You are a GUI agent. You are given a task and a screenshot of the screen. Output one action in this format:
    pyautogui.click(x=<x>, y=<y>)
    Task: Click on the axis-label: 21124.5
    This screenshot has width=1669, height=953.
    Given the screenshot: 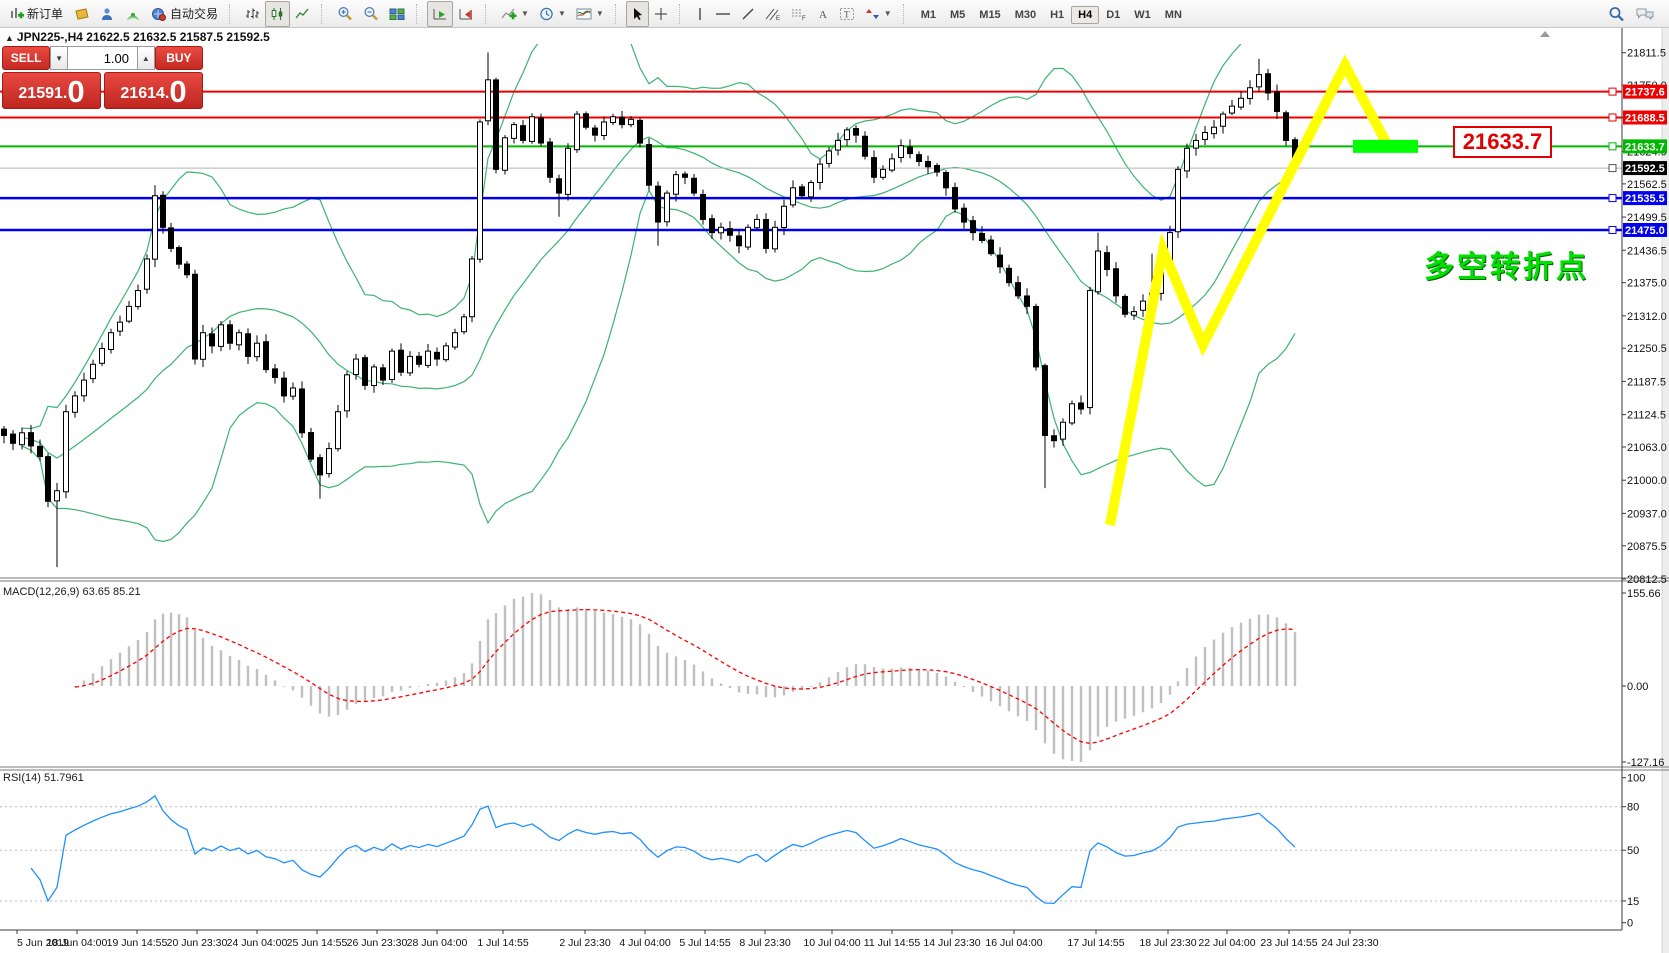 What is the action you would take?
    pyautogui.click(x=1646, y=416)
    